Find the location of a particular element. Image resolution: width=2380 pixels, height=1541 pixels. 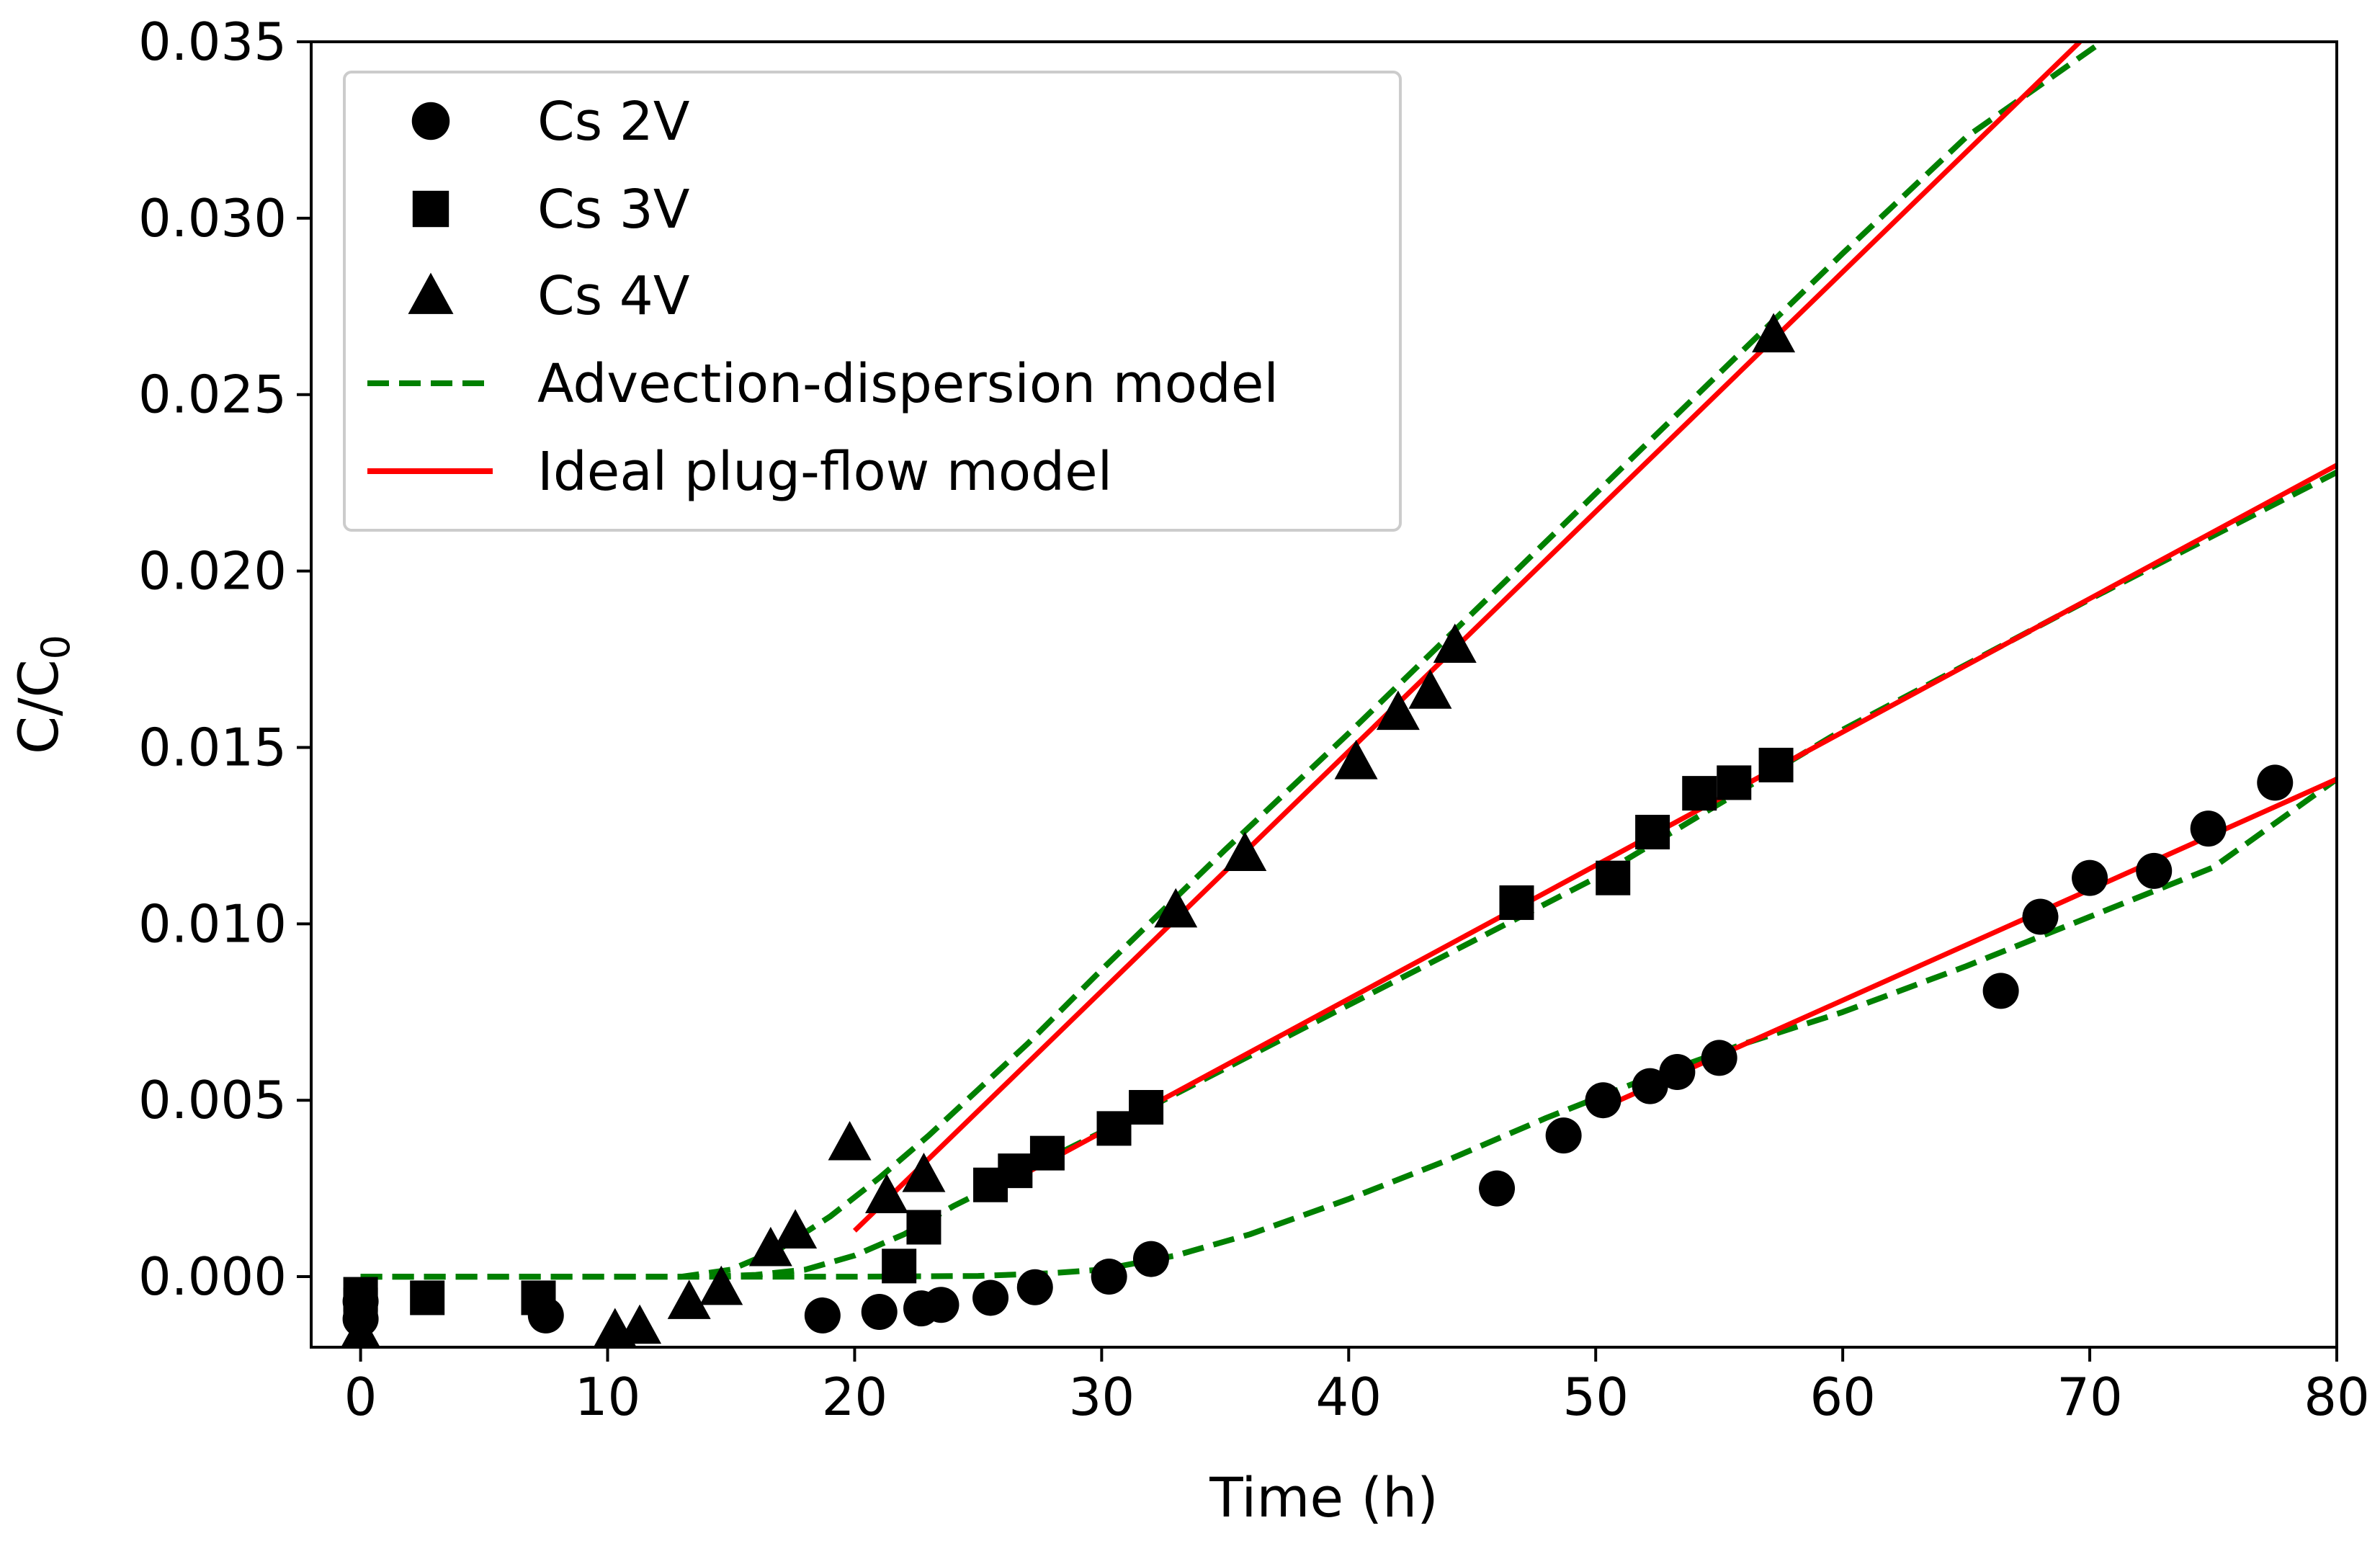

legend-marker-cs-3v is located at coordinates (430, 209).